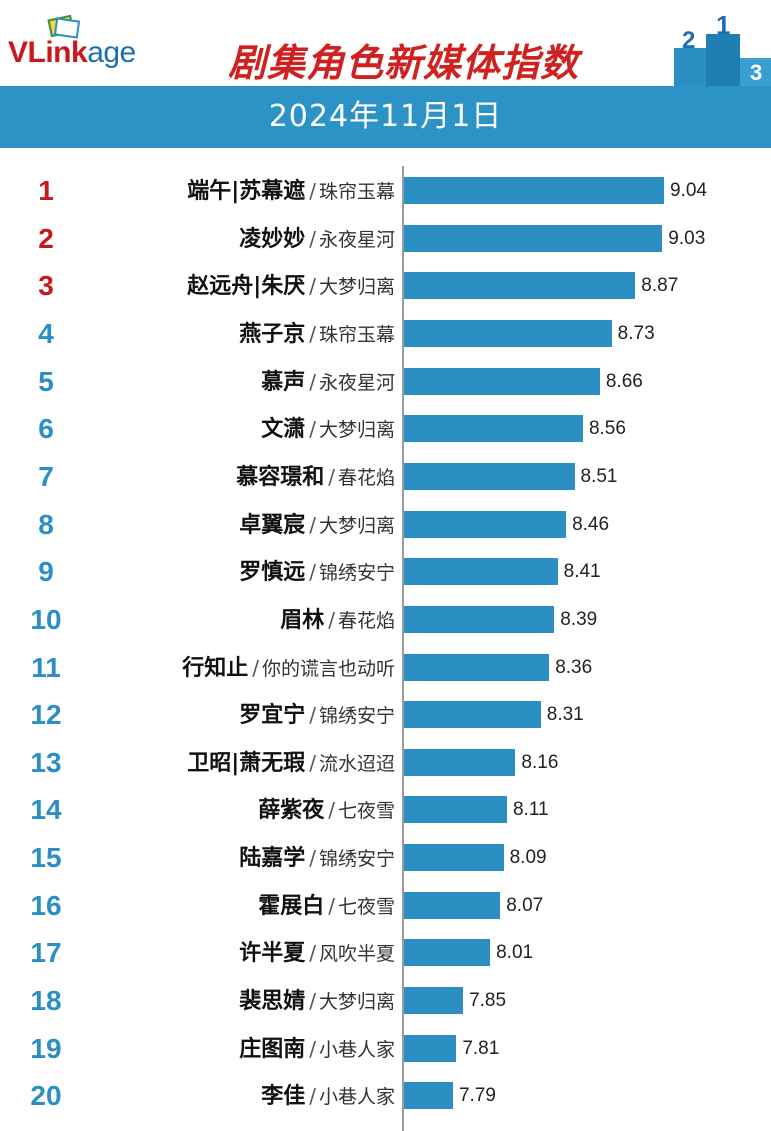 The width and height of the screenshot is (771, 1131). What do you see at coordinates (385, 117) in the screenshot?
I see `date-banner: 2024年11月1日` at bounding box center [385, 117].